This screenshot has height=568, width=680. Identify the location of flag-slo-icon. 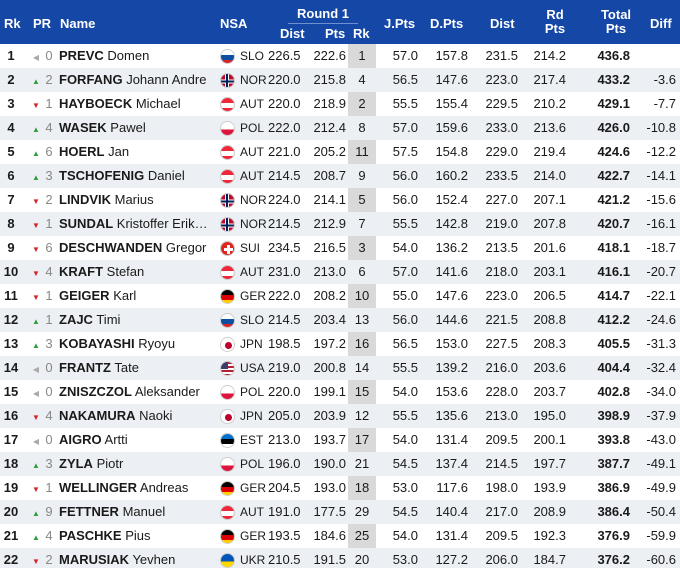
(227, 320).